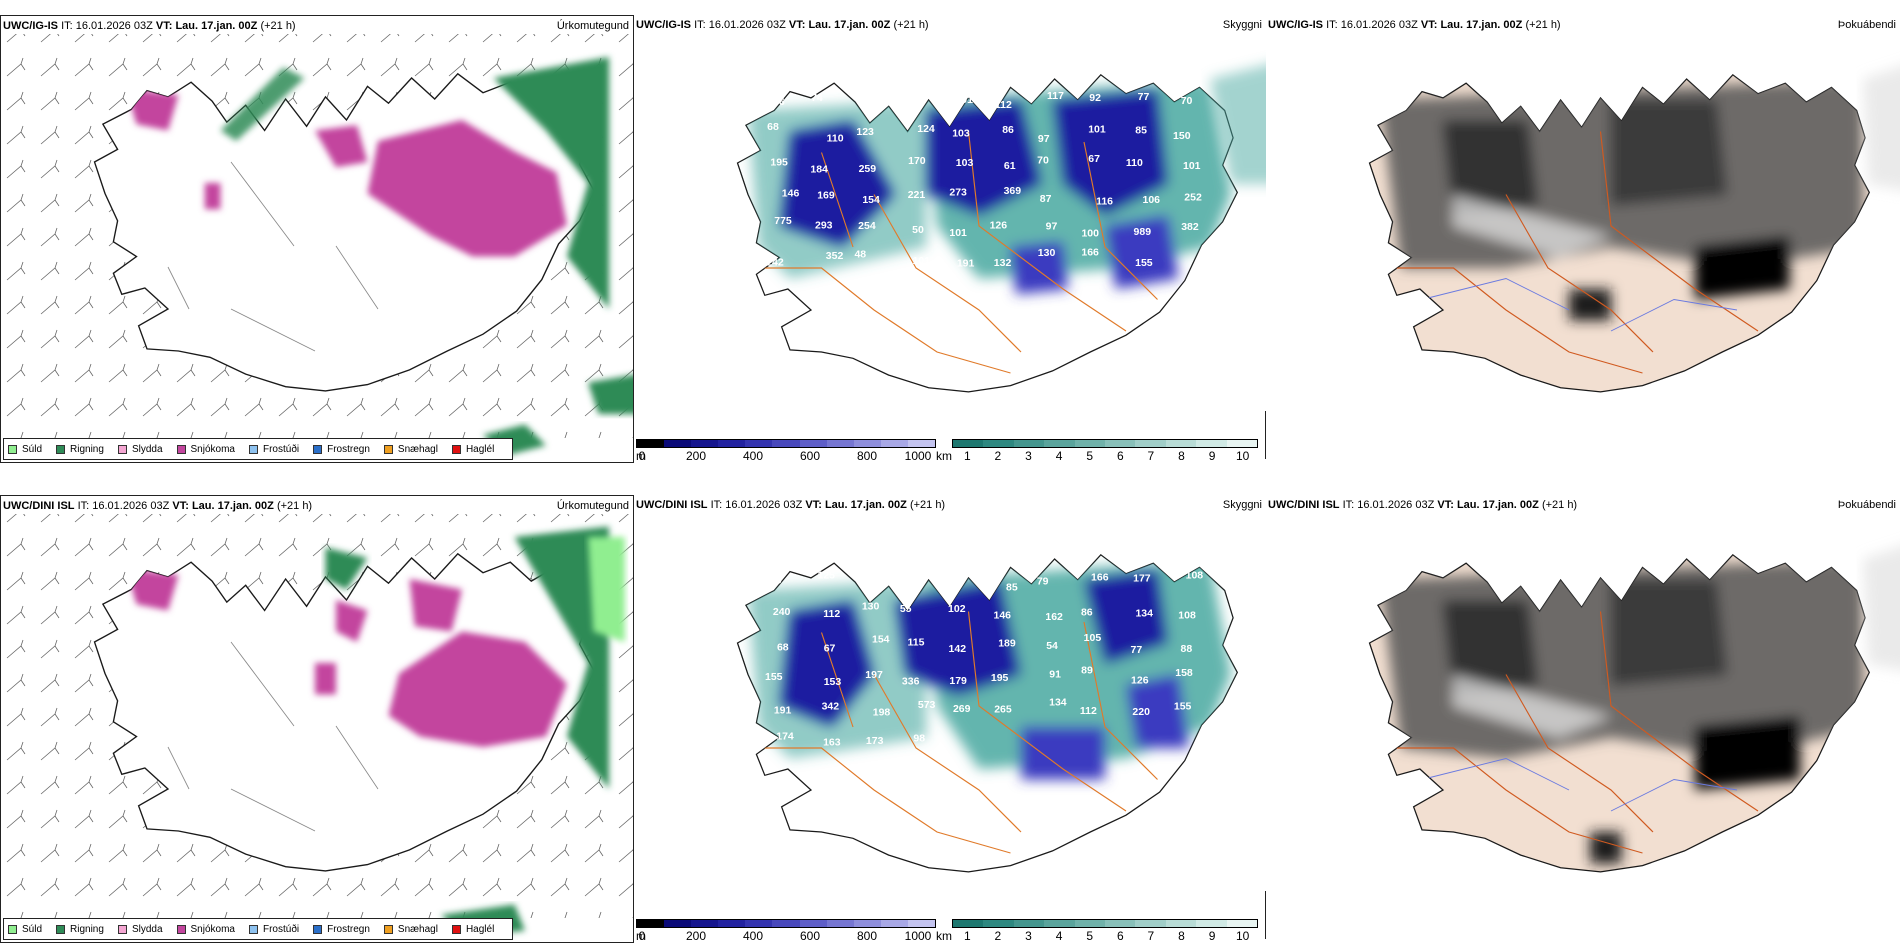 The width and height of the screenshot is (1900, 950). I want to click on legend-item: Frostúði, so click(273, 449).